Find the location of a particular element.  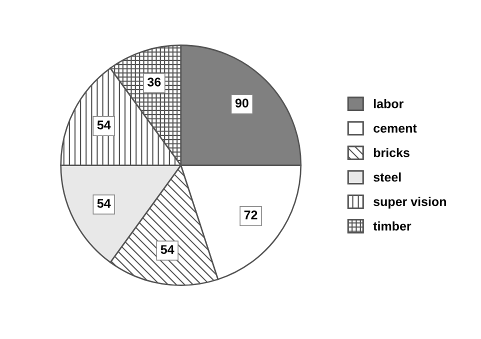

data-label: 36 is located at coordinates (154, 82).